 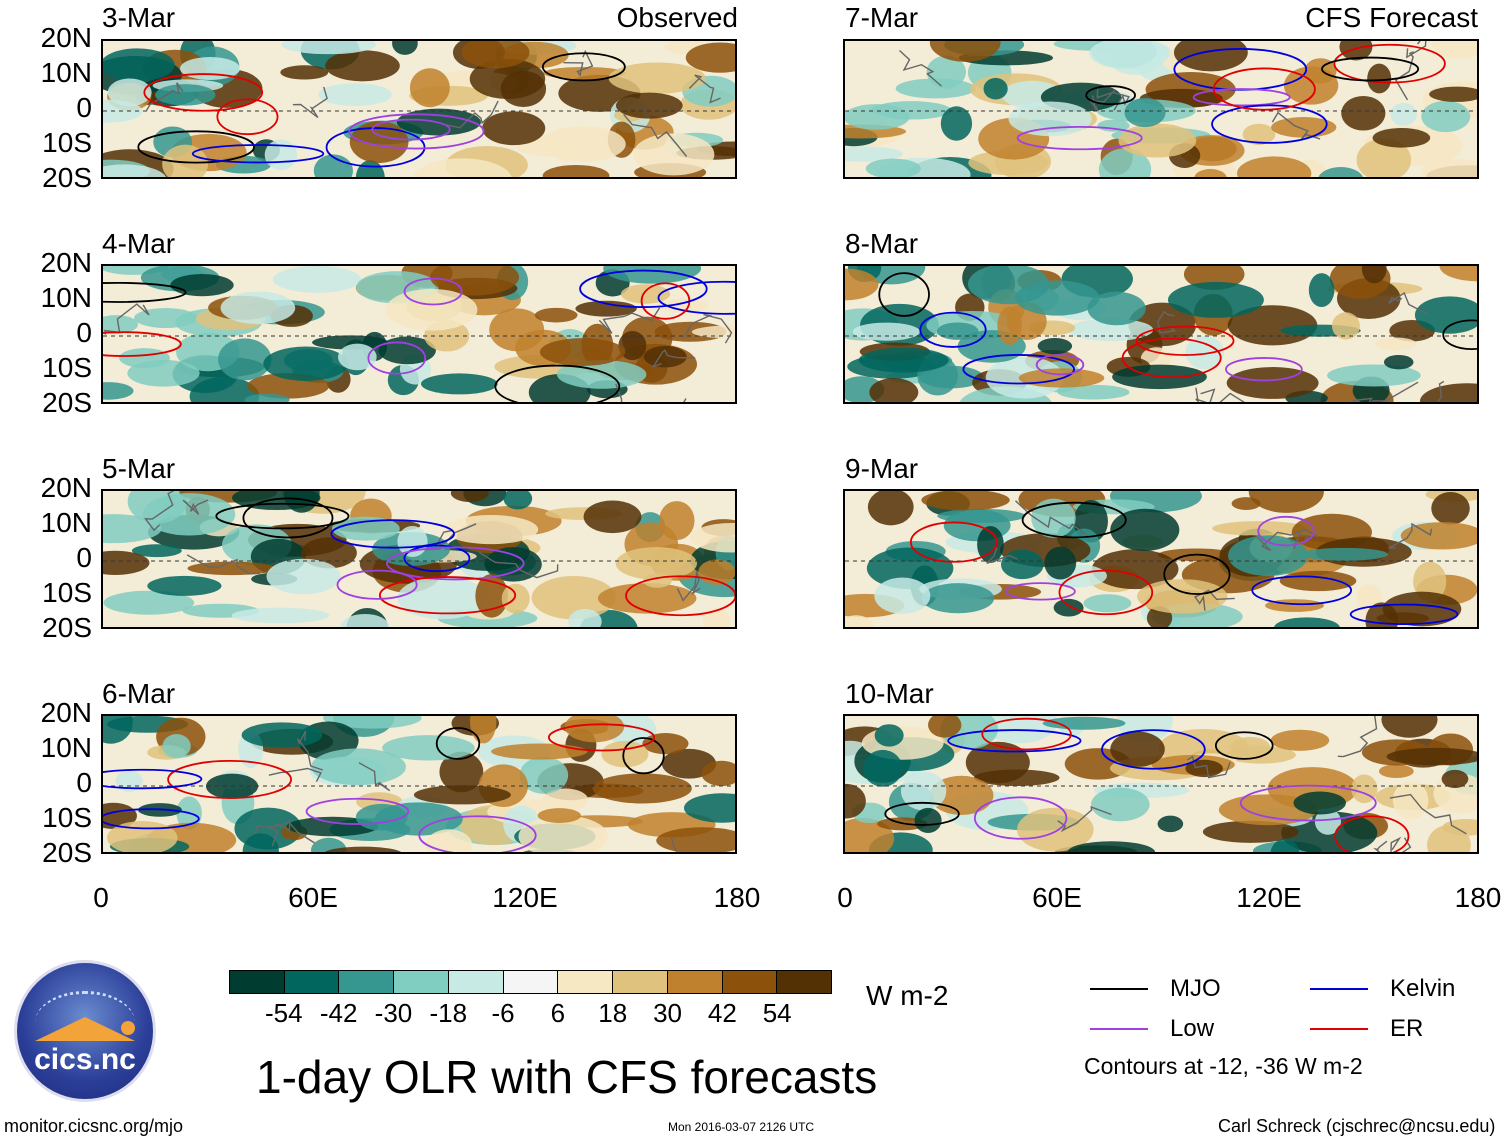 I want to click on cics-logo: cics.nc, so click(x=85, y=1031).